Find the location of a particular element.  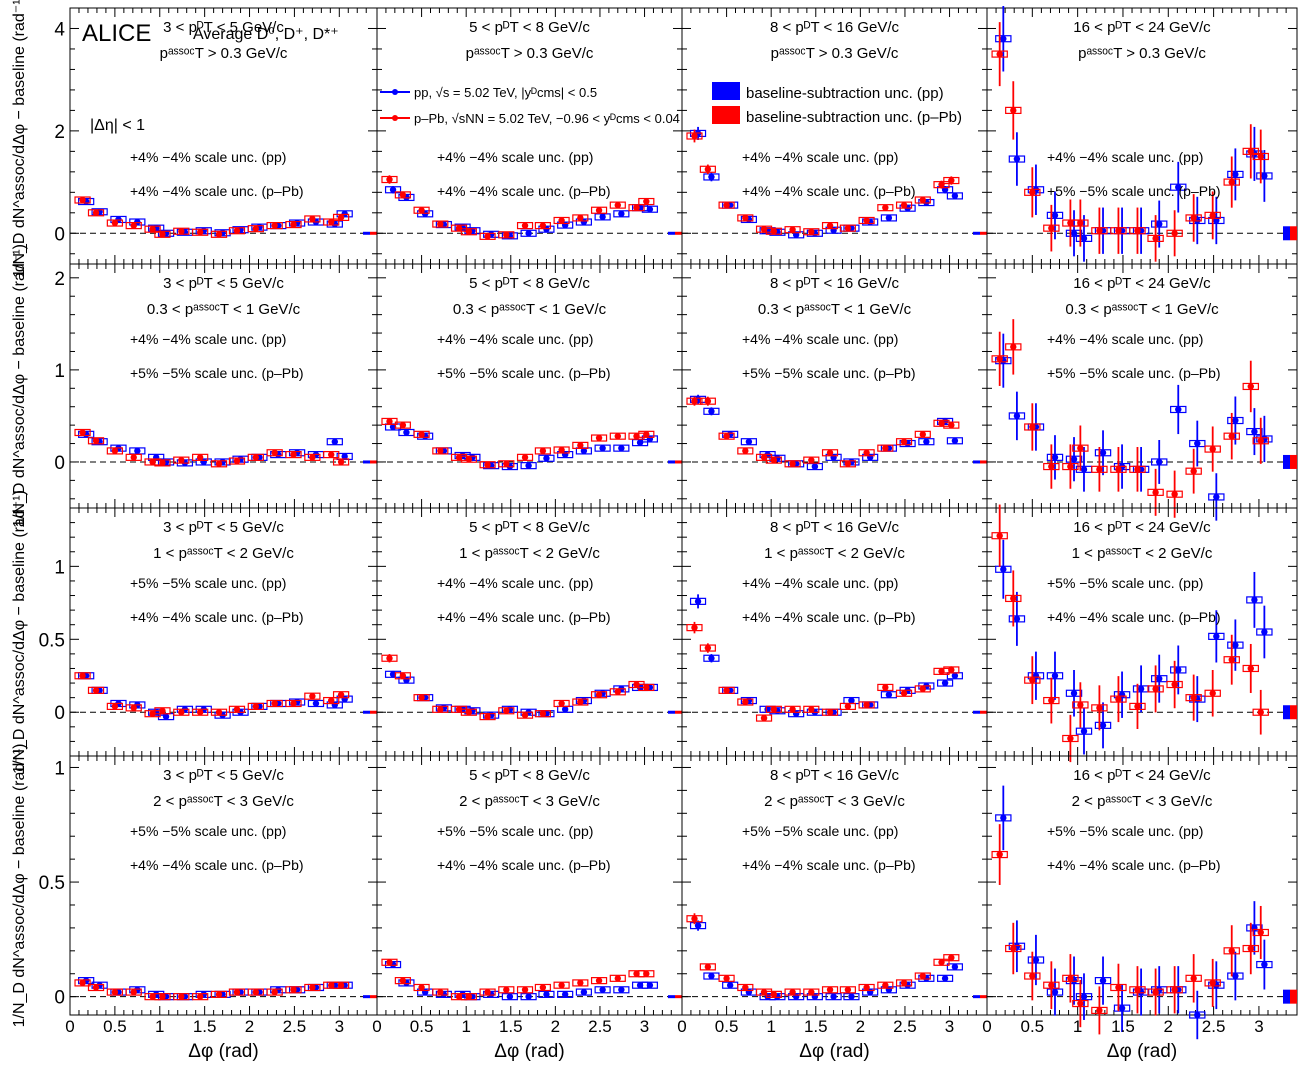

pt-bin-label: 8 < pᴰT < 16 GeV/c is located at coordinates (835, 527).